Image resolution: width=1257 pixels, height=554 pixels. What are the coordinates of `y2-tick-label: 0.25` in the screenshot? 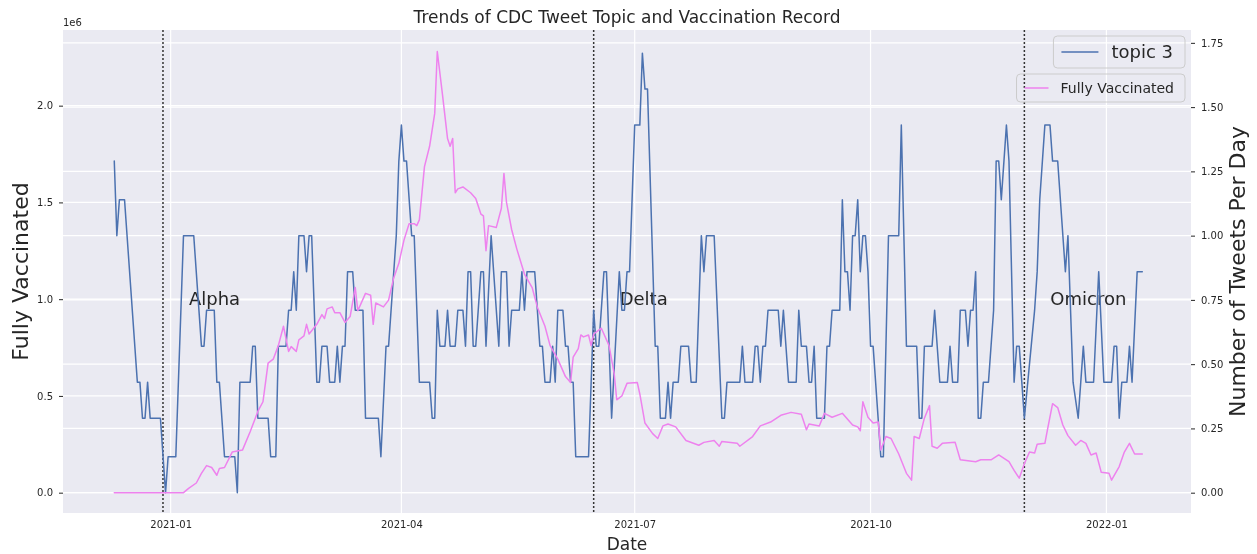 It's located at (1212, 429).